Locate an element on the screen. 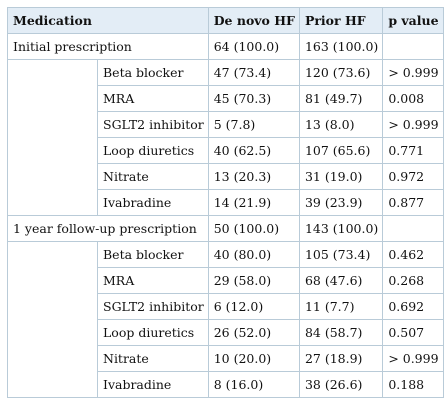 This screenshot has height=408, width=445. prior-value: 27 (18.9) is located at coordinates (341, 358).